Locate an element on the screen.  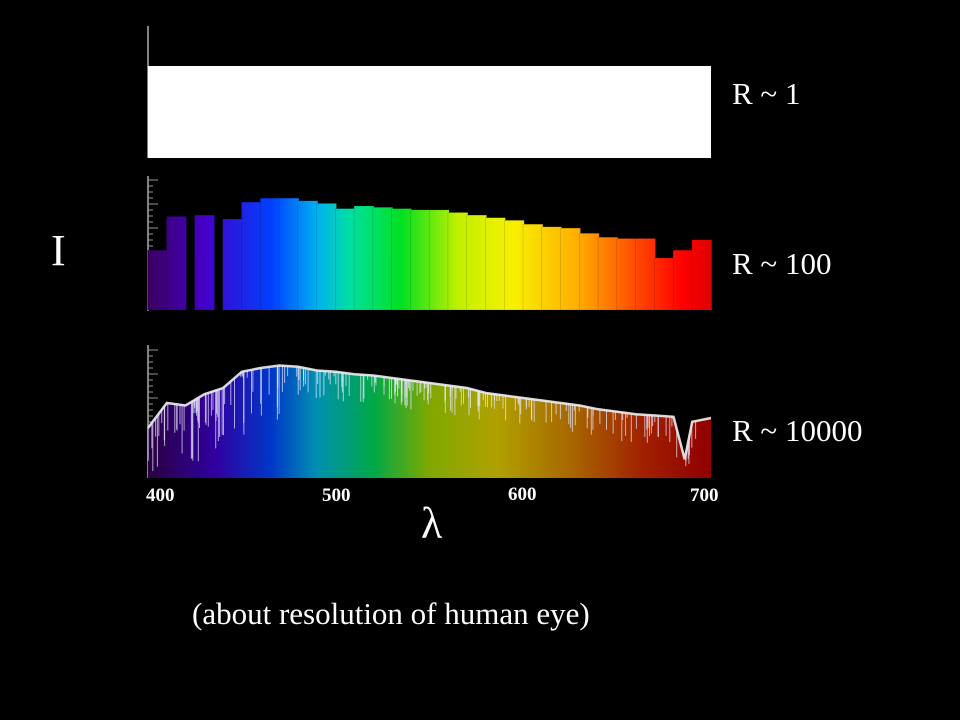
panel-high-resolution is located at coordinates (429, 421).